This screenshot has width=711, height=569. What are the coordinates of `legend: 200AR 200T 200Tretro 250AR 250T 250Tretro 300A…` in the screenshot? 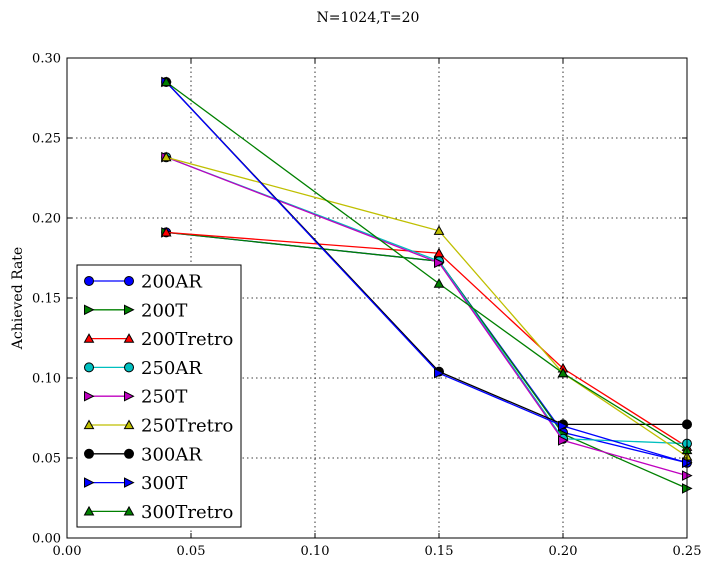 It's located at (159, 396).